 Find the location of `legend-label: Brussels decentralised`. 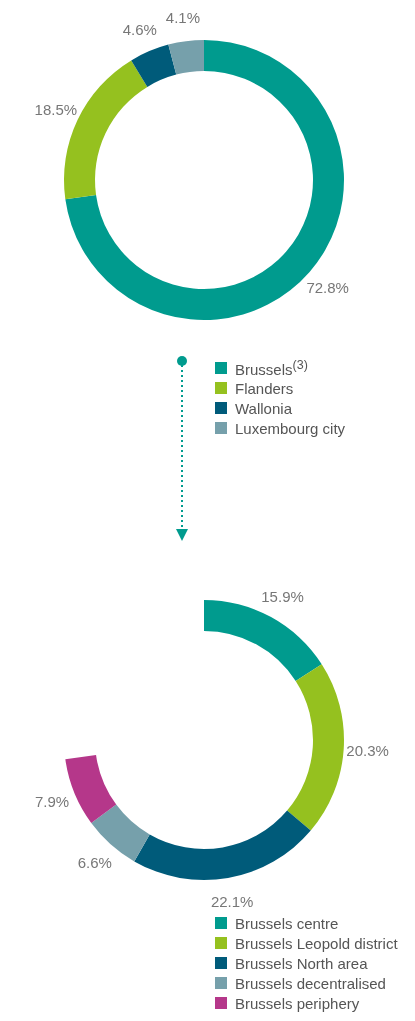

legend-label: Brussels decentralised is located at coordinates (310, 983).